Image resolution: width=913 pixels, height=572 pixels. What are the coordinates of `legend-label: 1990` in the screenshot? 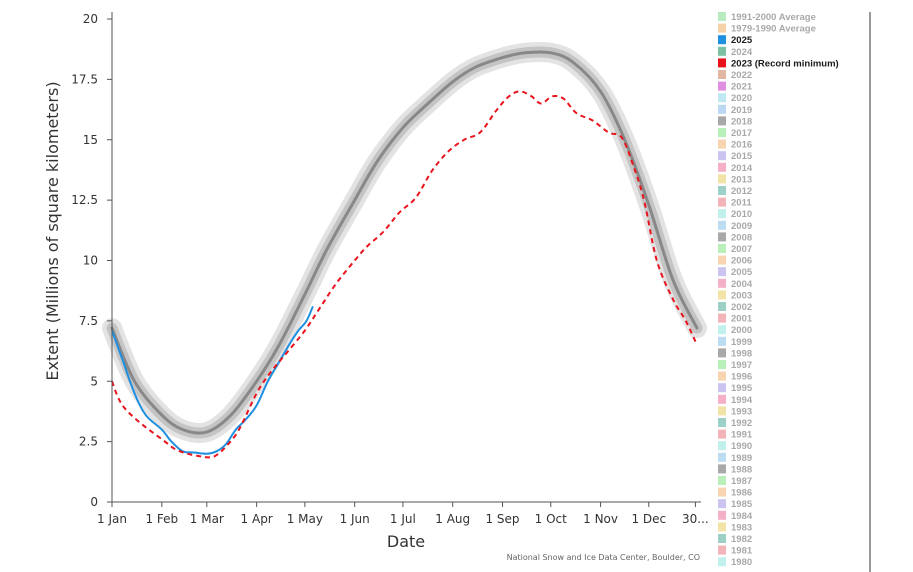 It's located at (741, 446).